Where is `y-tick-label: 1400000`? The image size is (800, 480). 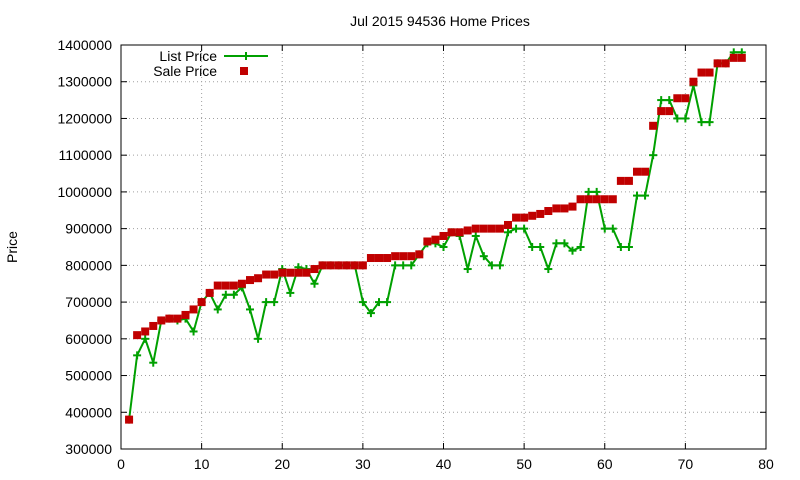
y-tick-label: 1400000 is located at coordinates (84, 45).